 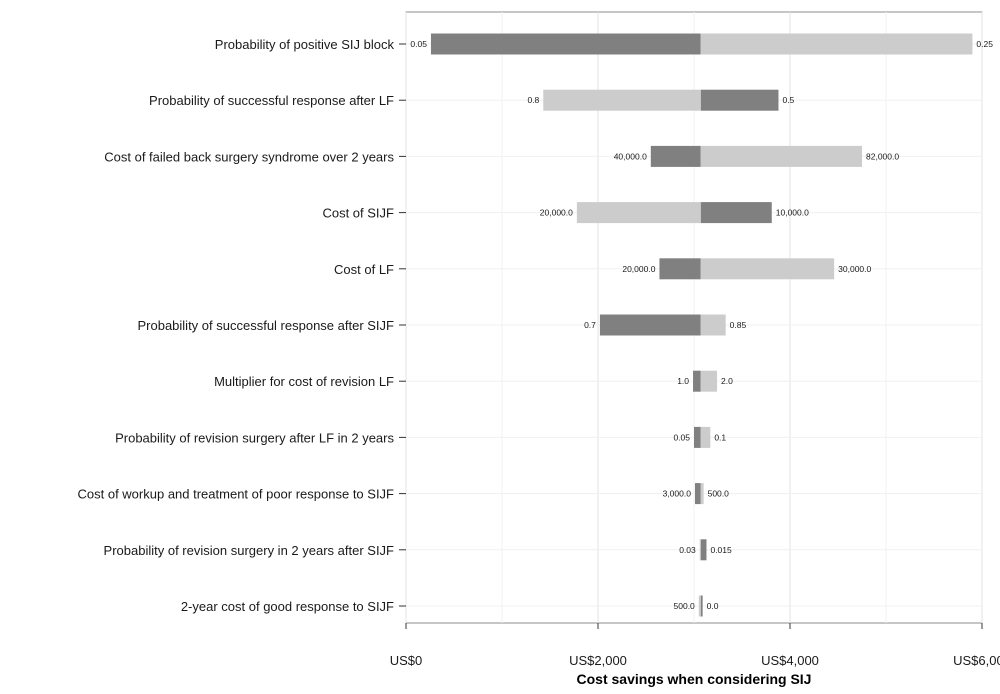 What do you see at coordinates (287, 606) in the screenshot?
I see `category-label: 2-year cost of good response to SIJF` at bounding box center [287, 606].